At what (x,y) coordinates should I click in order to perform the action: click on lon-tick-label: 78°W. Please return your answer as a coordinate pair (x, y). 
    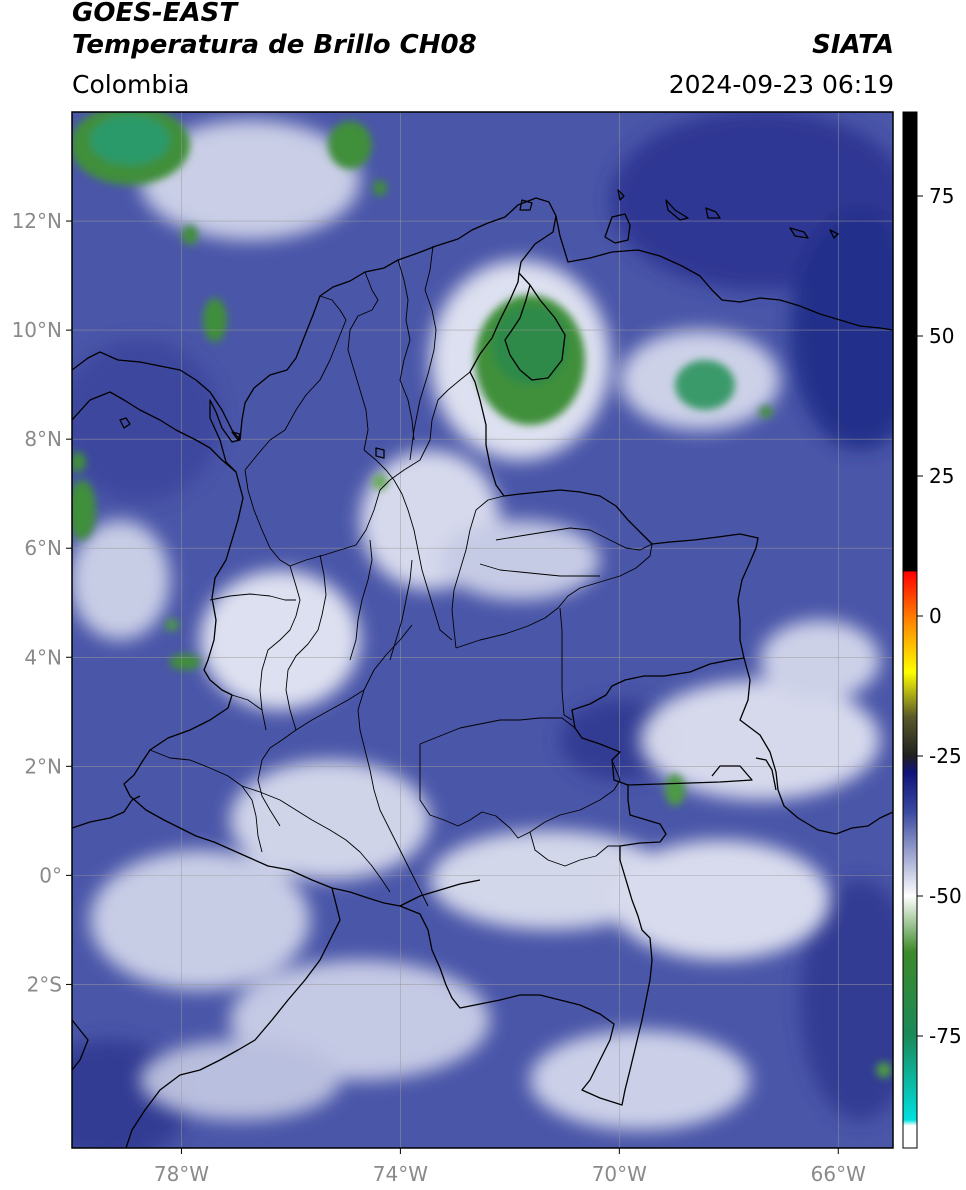
    Looking at the image, I should click on (181, 1174).